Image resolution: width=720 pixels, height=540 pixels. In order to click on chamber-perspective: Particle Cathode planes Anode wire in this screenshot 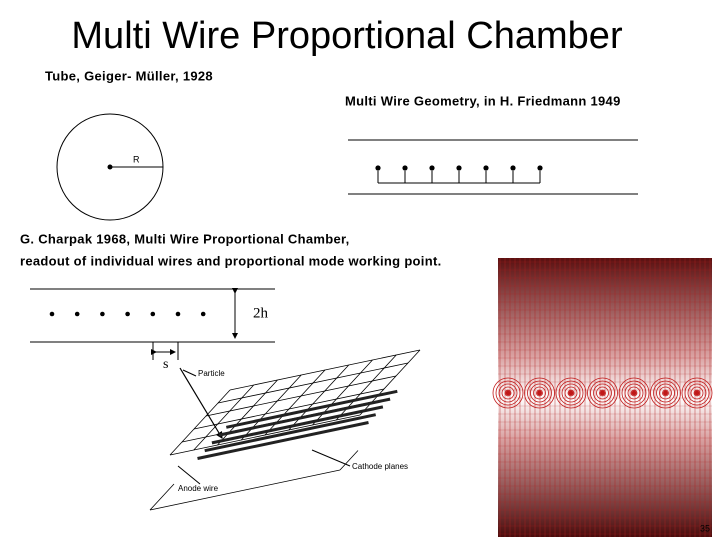, I will do `click(285, 430)`.